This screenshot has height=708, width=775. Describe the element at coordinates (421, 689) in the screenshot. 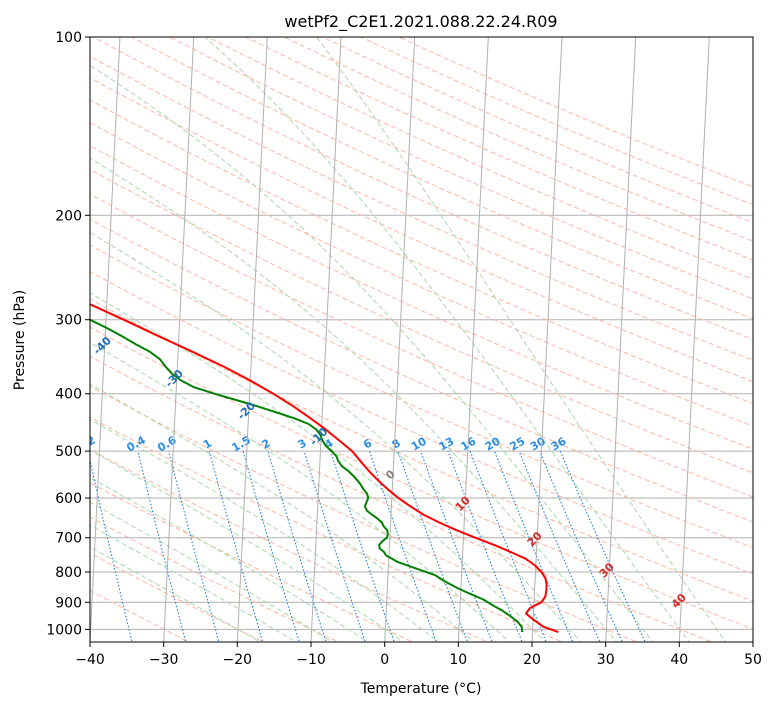

I see `x-axis-label: Temperature (°C)` at that location.